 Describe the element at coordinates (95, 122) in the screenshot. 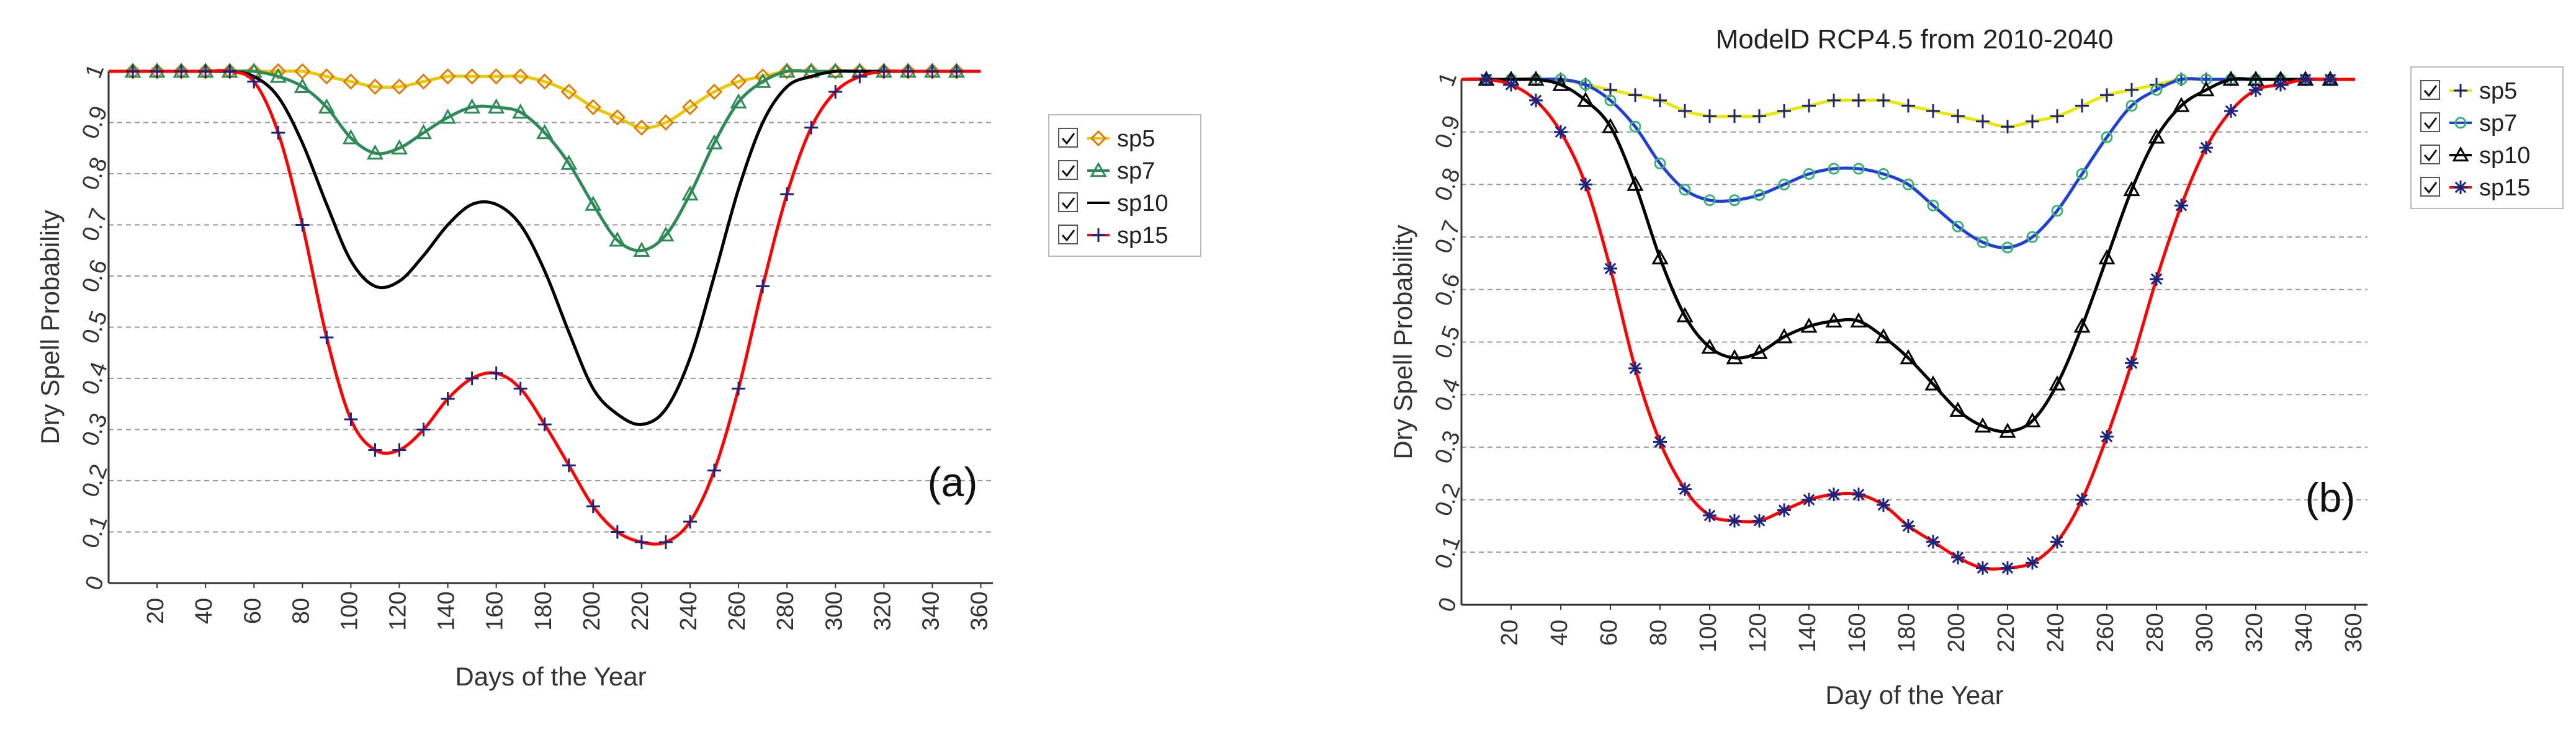

I see `y-tick-label: 0.9` at that location.